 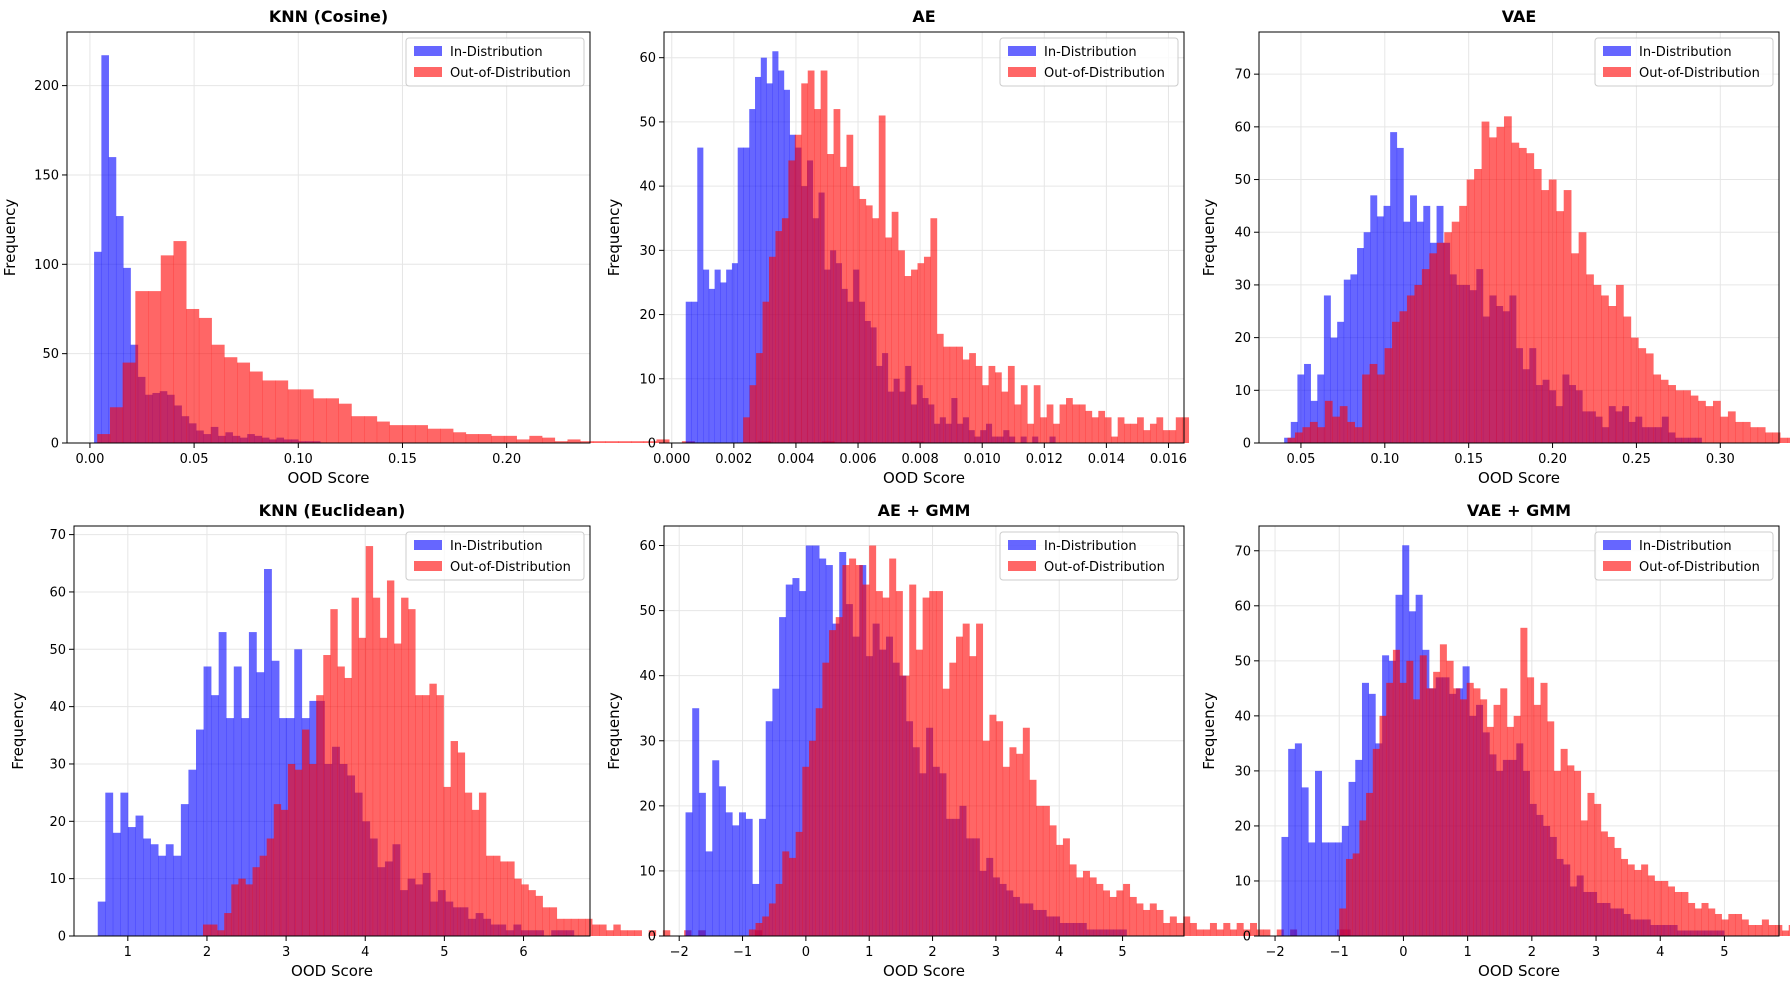 What do you see at coordinates (647, 871) in the screenshot?
I see `y-tick-label: 10` at bounding box center [647, 871].